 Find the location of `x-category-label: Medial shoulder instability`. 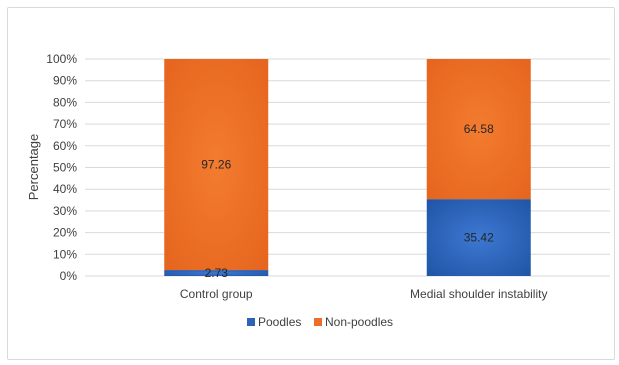

x-category-label: Medial shoulder instability is located at coordinates (478, 294).